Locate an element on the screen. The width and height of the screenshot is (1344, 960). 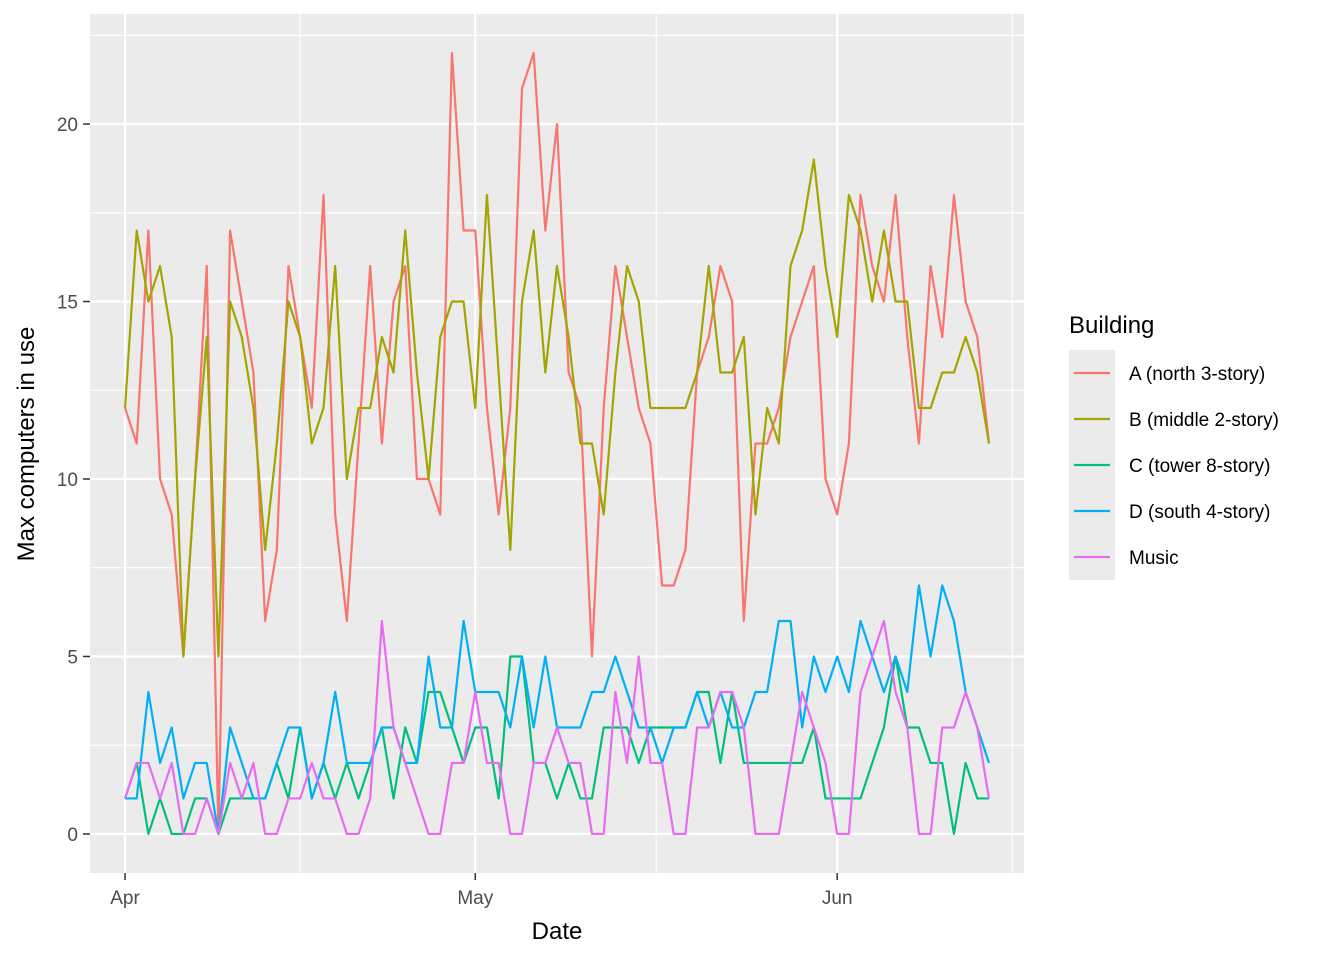
legend-label: B (middle 2-story) is located at coordinates (1204, 420).